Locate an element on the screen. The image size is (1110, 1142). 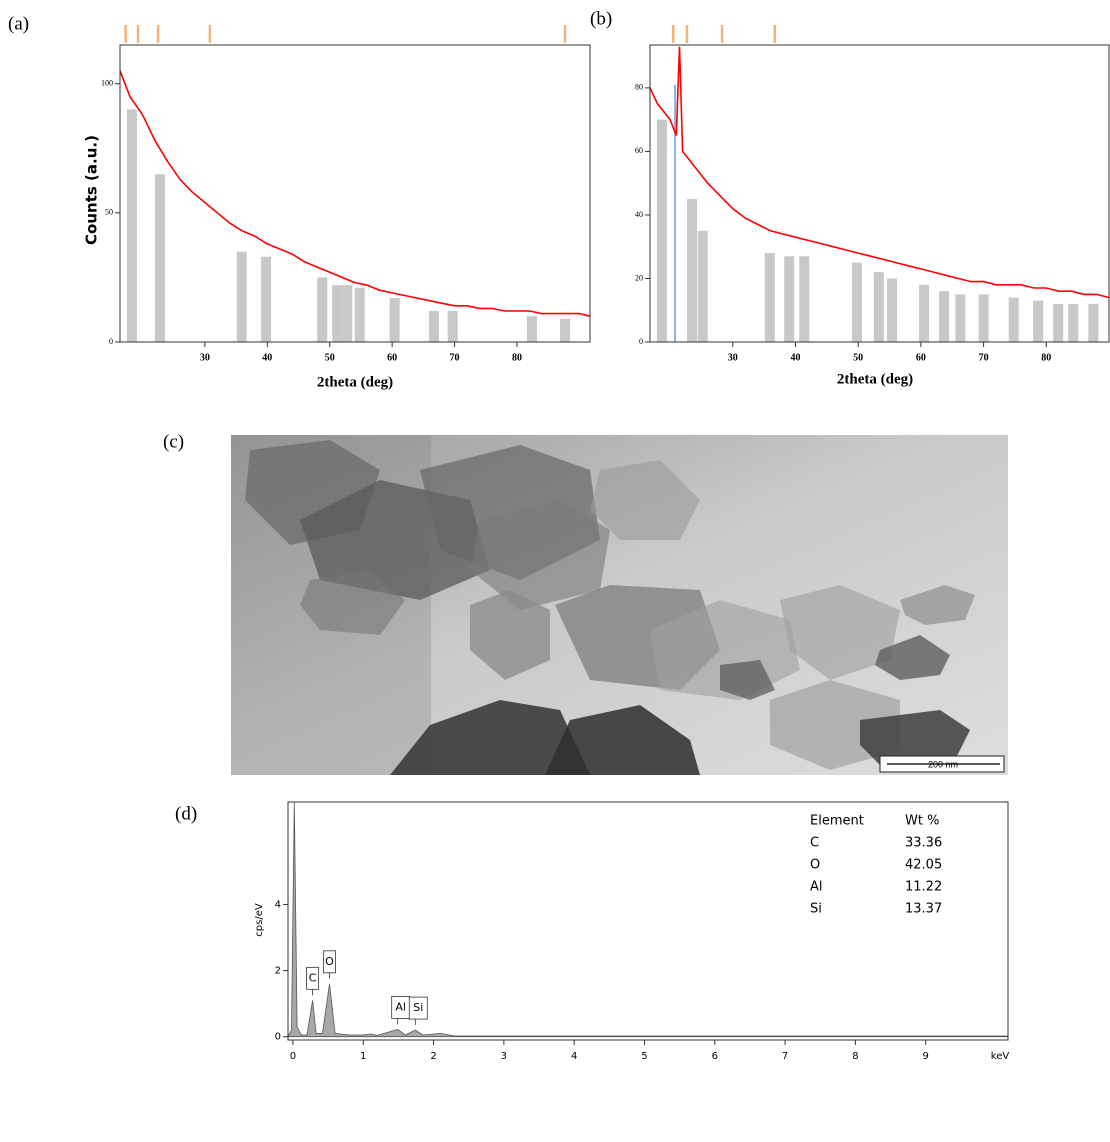
table-cell: C is located at coordinates (814, 843).